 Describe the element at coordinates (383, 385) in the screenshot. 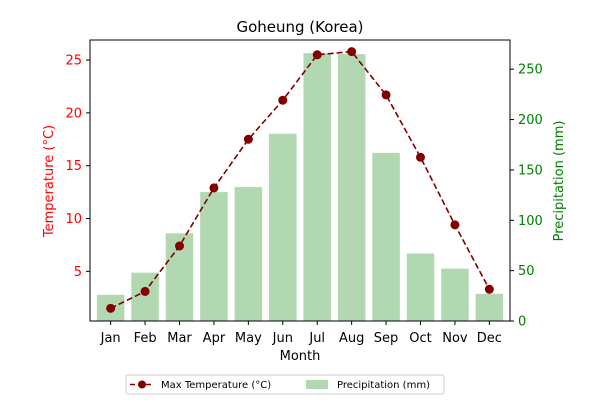

I see `legend-label-precipitation: Precipitation (mm)` at that location.